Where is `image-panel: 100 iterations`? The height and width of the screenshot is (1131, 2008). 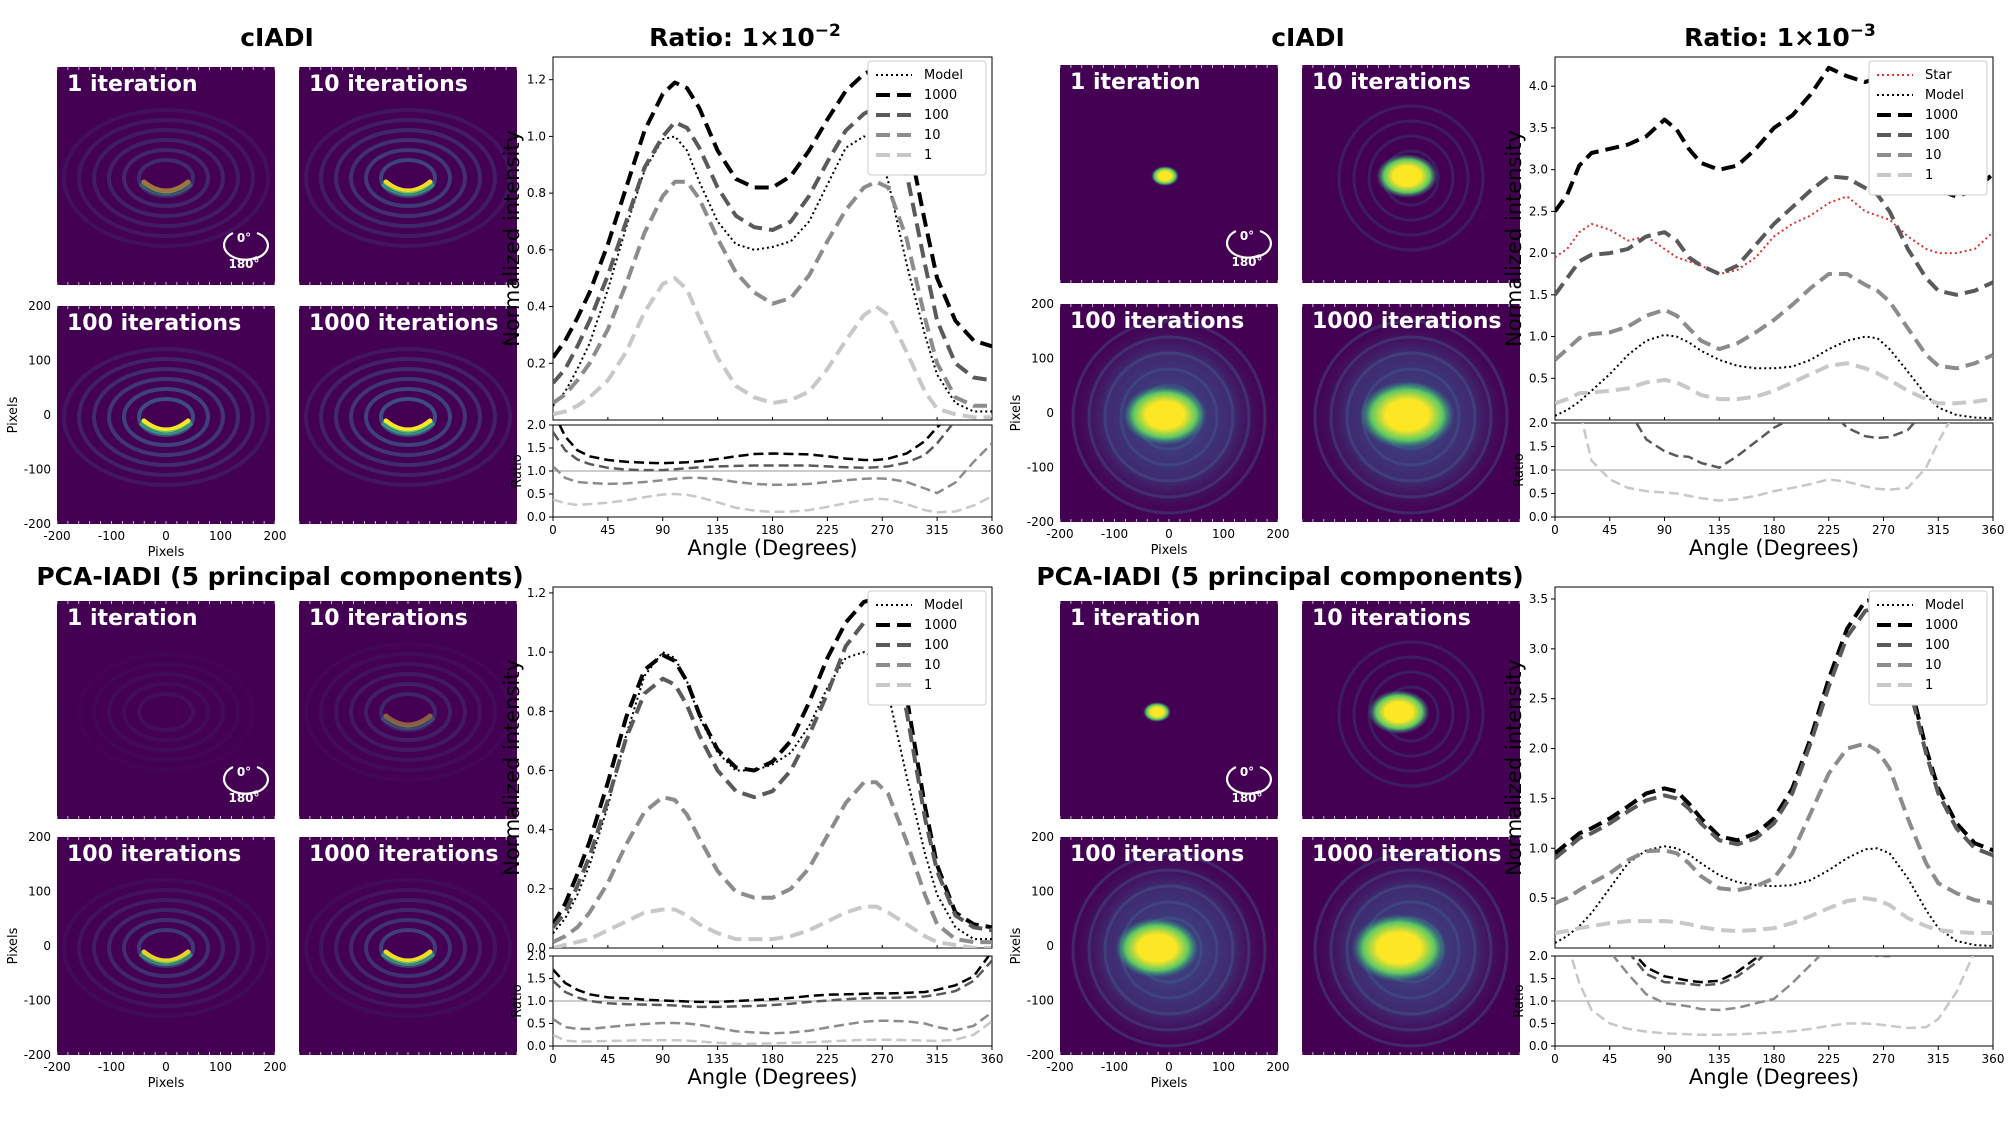
image-panel: 100 iterations is located at coordinates (1169, 414).